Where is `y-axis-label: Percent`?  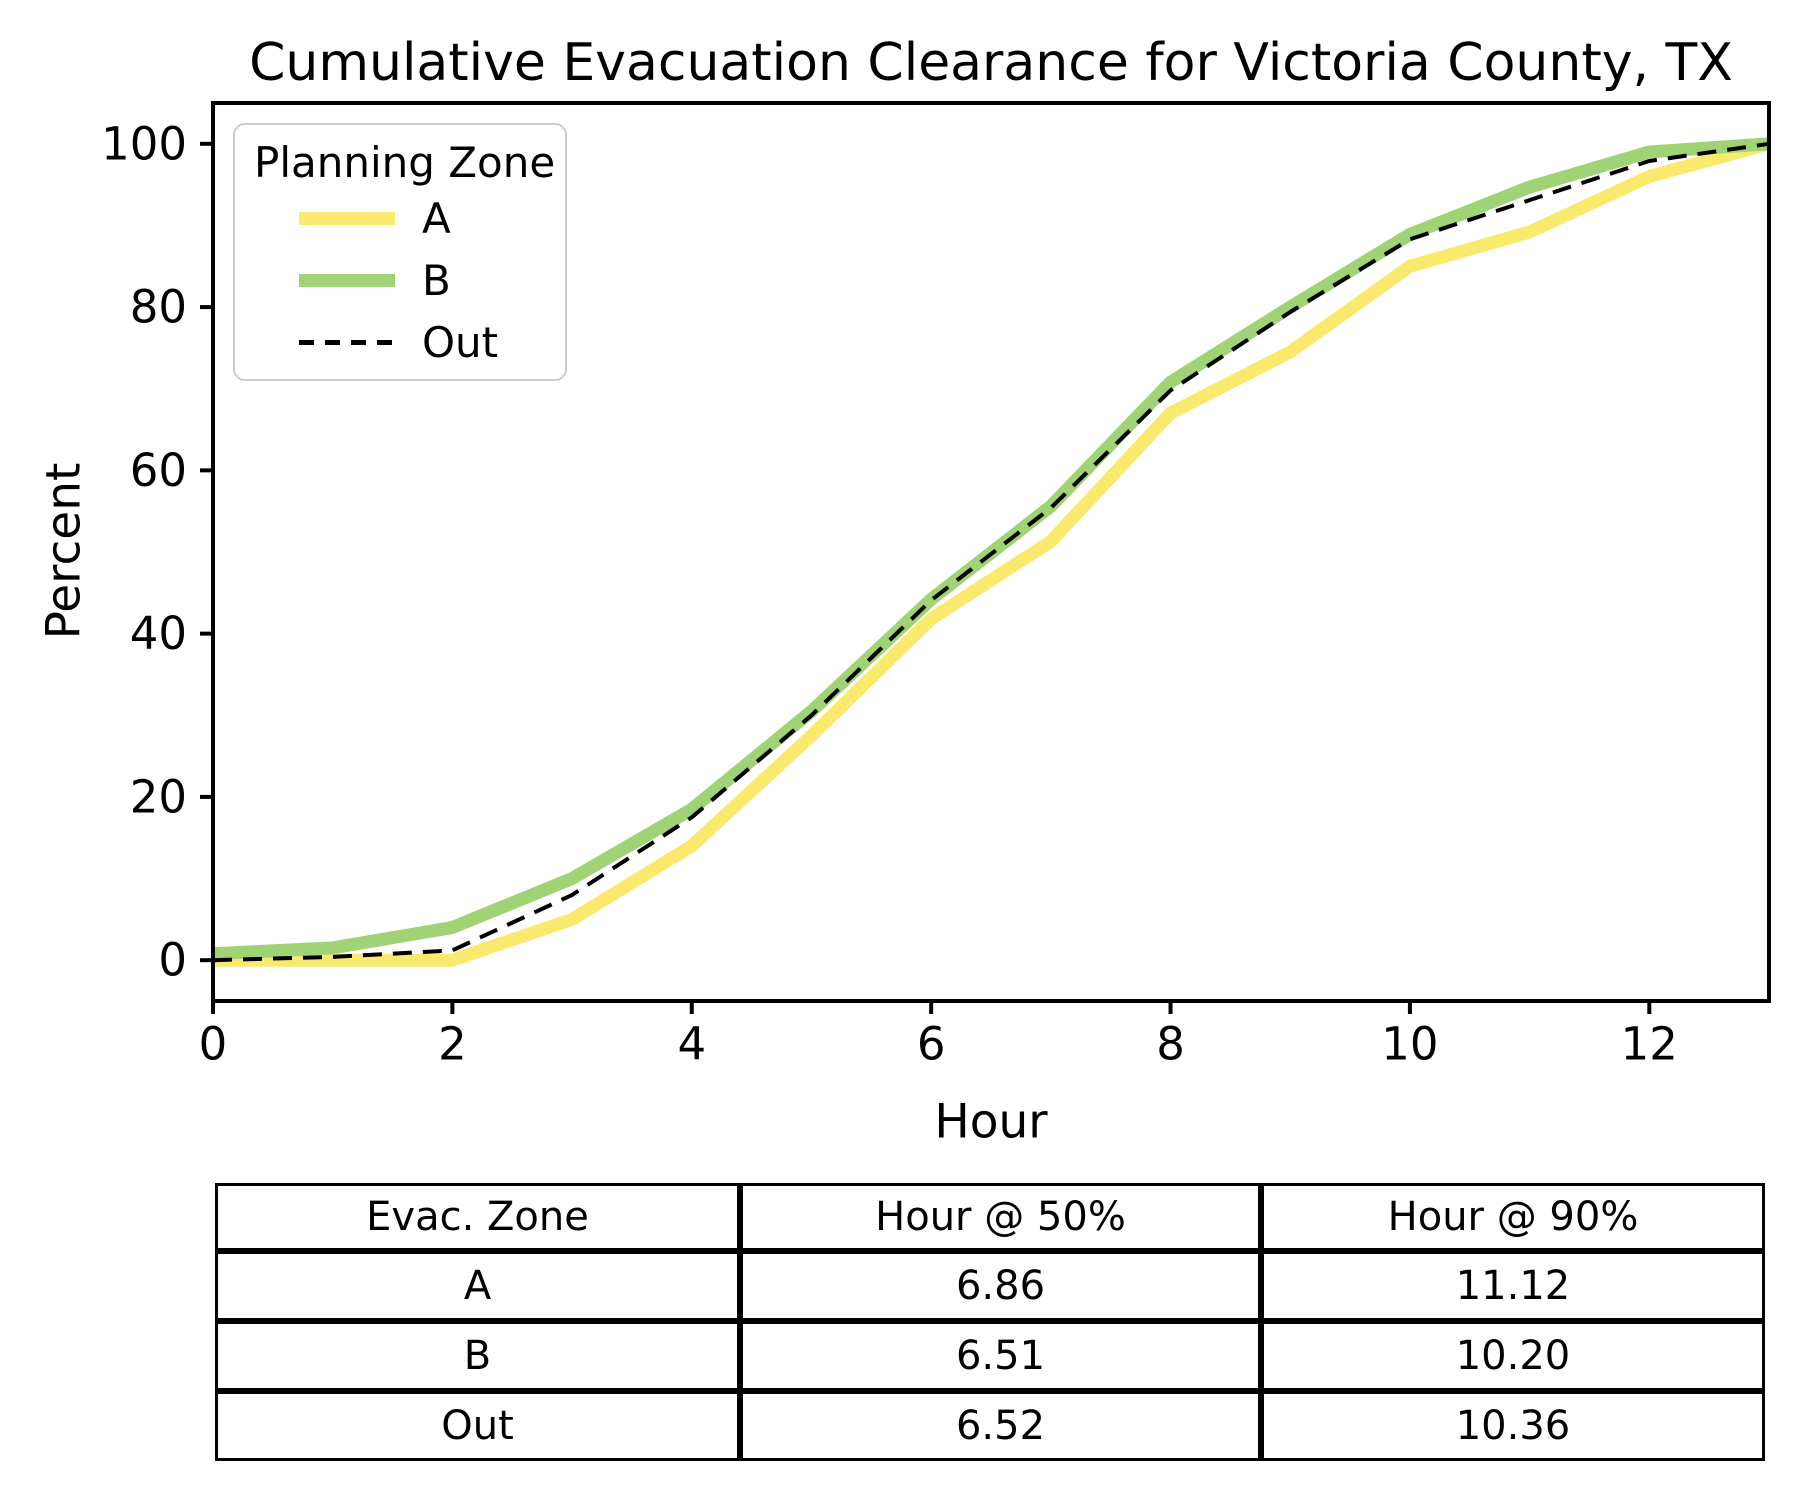 y-axis-label: Percent is located at coordinates (64, 551).